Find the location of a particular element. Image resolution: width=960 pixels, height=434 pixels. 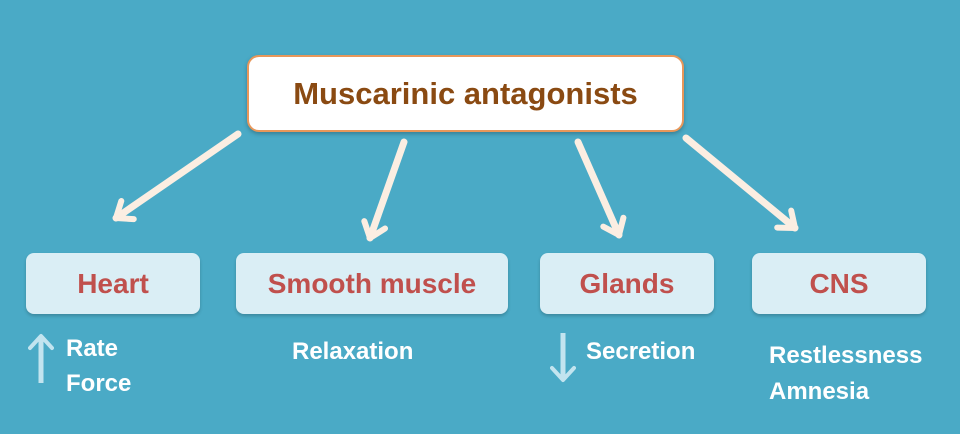

target-node-cns: CNS is located at coordinates (839, 283).